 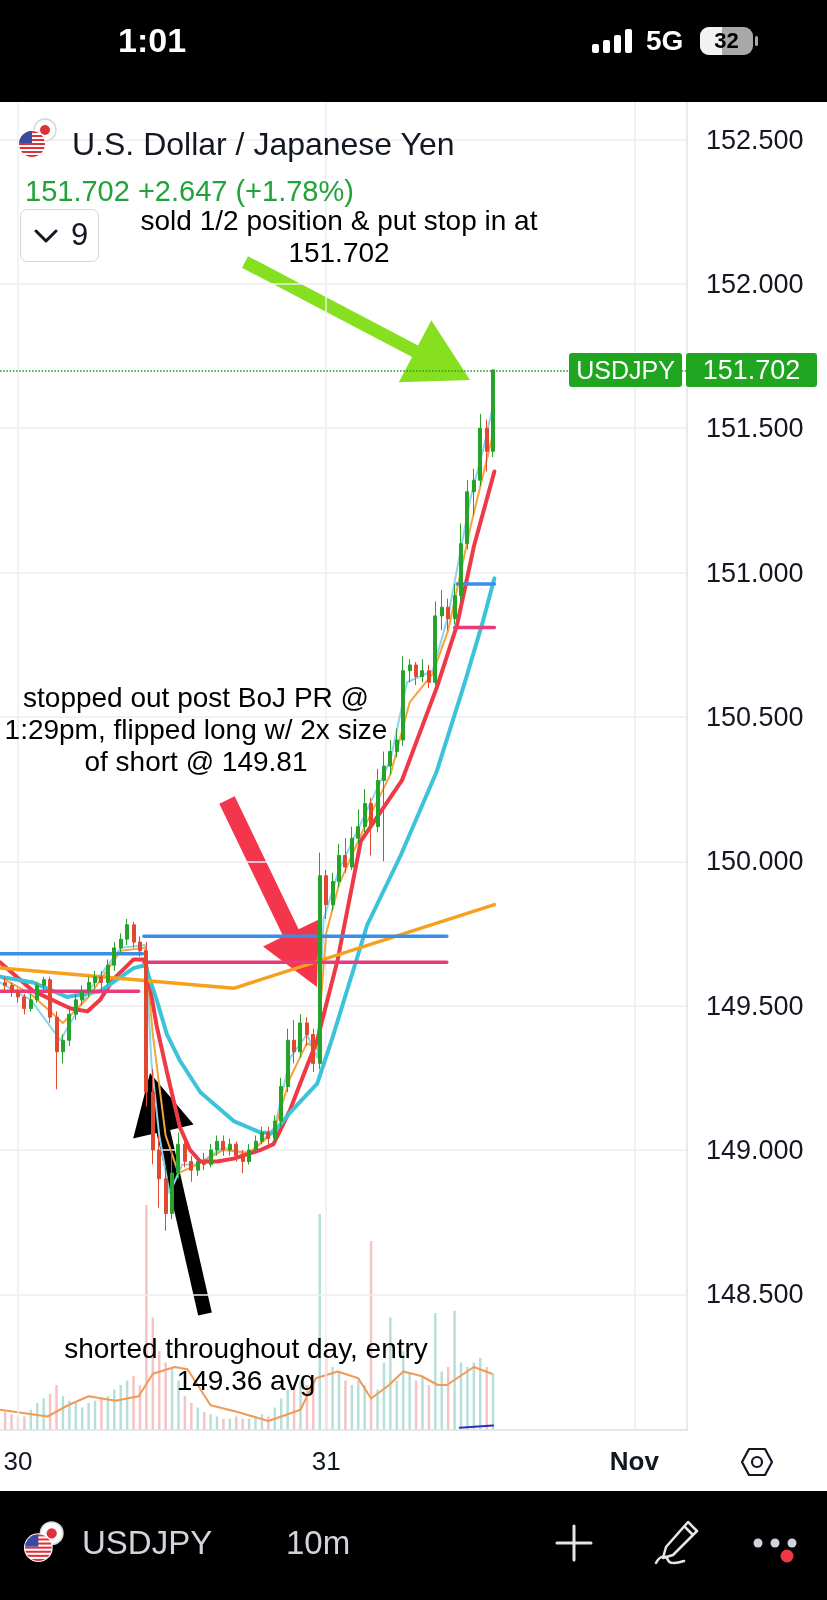 I want to click on bottom-toolbar: USDJPY 10m, so click(x=413, y=1545).